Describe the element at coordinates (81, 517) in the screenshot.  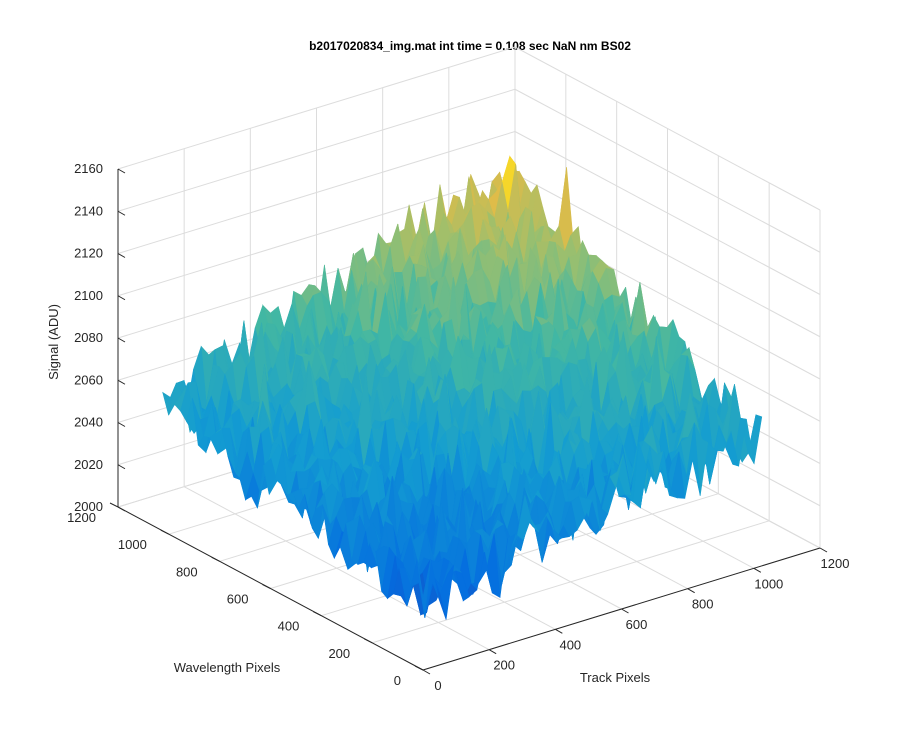
I see `y-tick-label: 1200` at that location.